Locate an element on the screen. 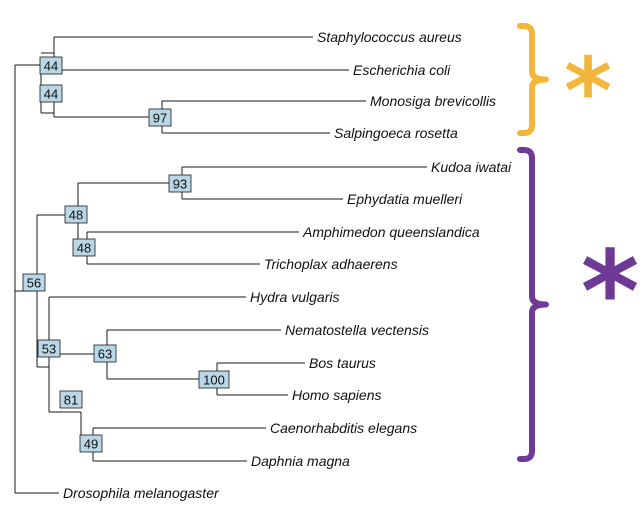 The height and width of the screenshot is (530, 644). leaf-label: Trichoplax adhaerens is located at coordinates (331, 264).